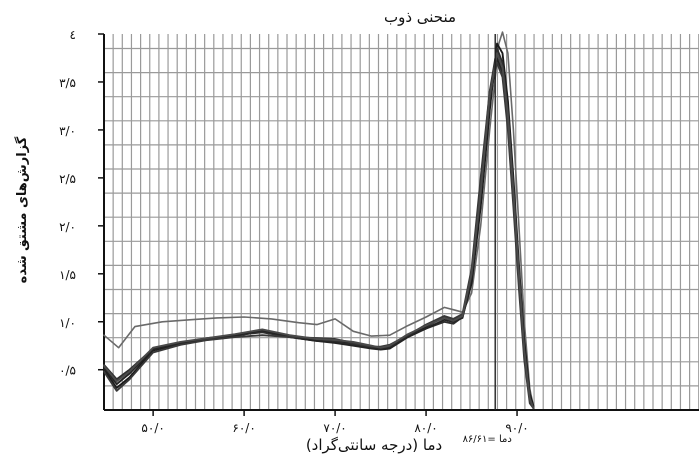 Image resolution: width=699 pixels, height=465 pixels. I want to click on annotations: دما =۸۶/۶۱, so click(487, 239).